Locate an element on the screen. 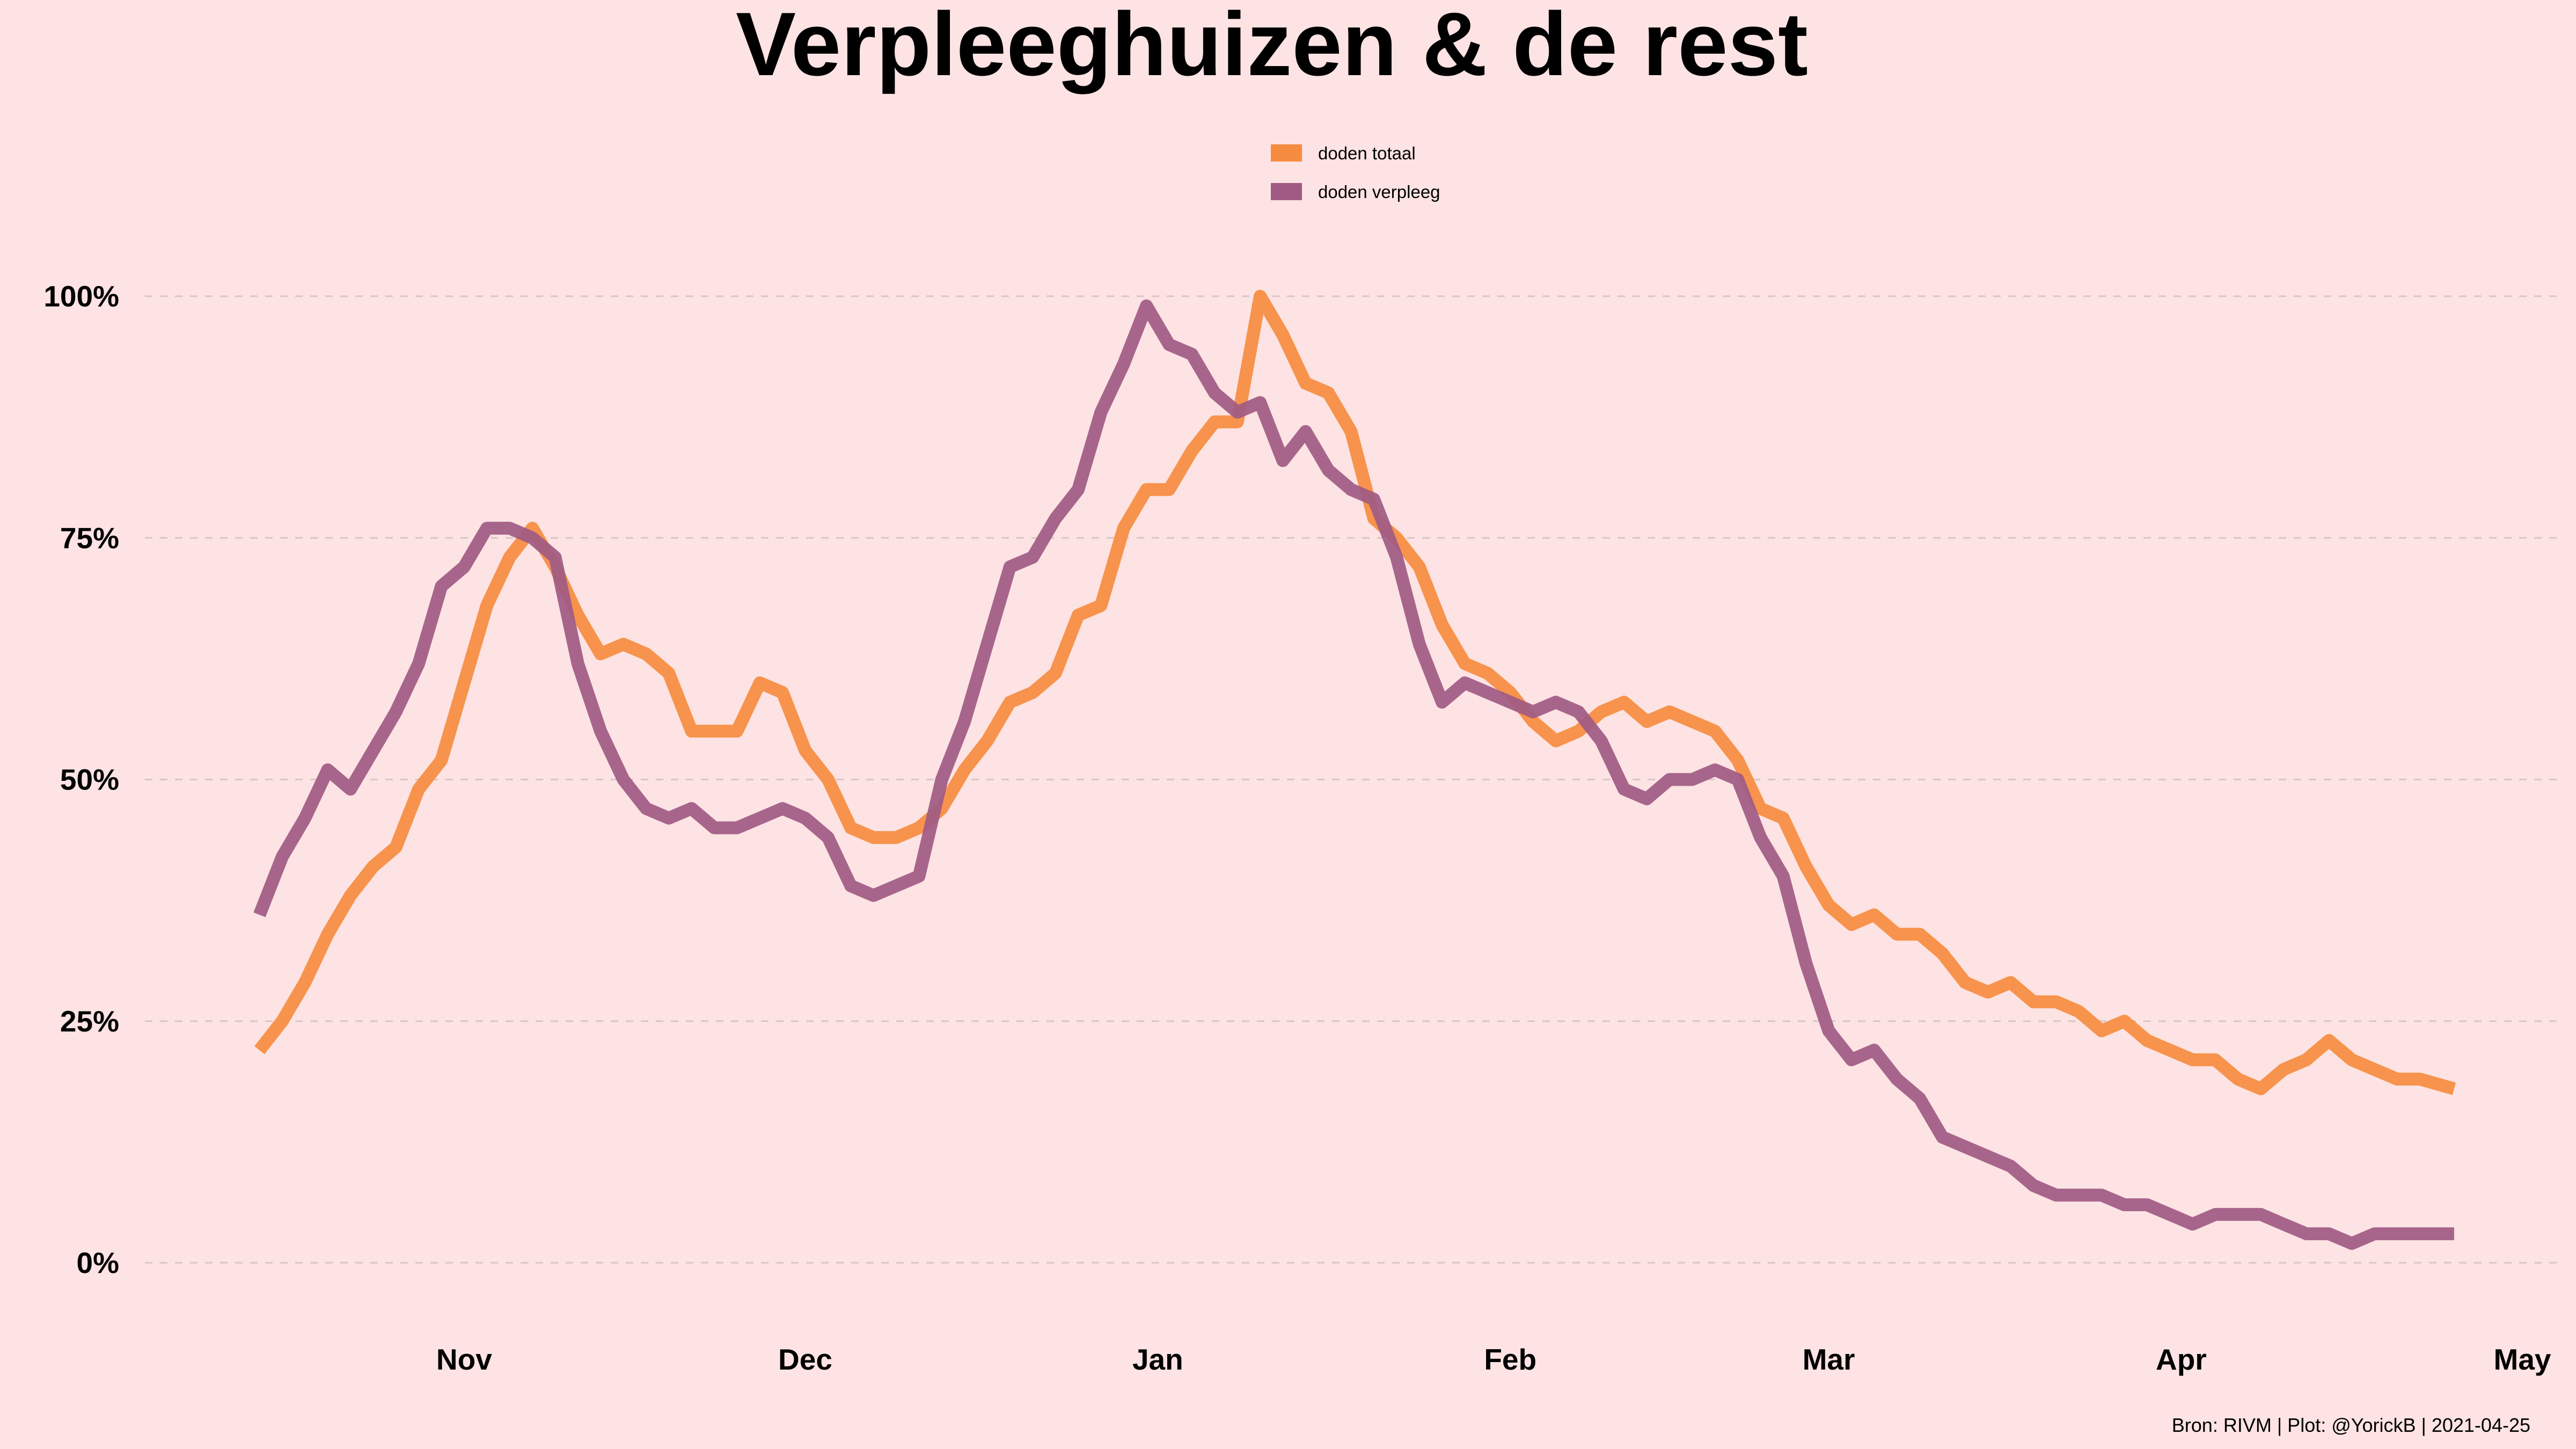 Image resolution: width=2576 pixels, height=1449 pixels. x-tick-label: Jan is located at coordinates (1157, 1359).